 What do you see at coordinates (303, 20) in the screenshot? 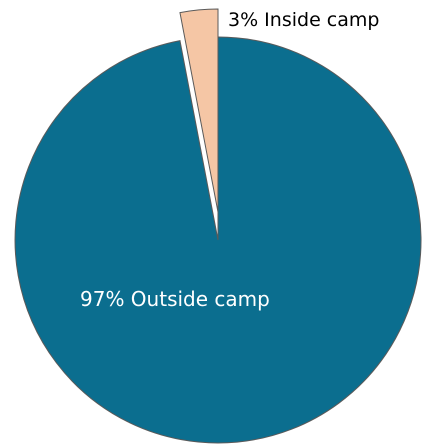
I see `slice-label-inside-camp: 3% Inside camp` at bounding box center [303, 20].